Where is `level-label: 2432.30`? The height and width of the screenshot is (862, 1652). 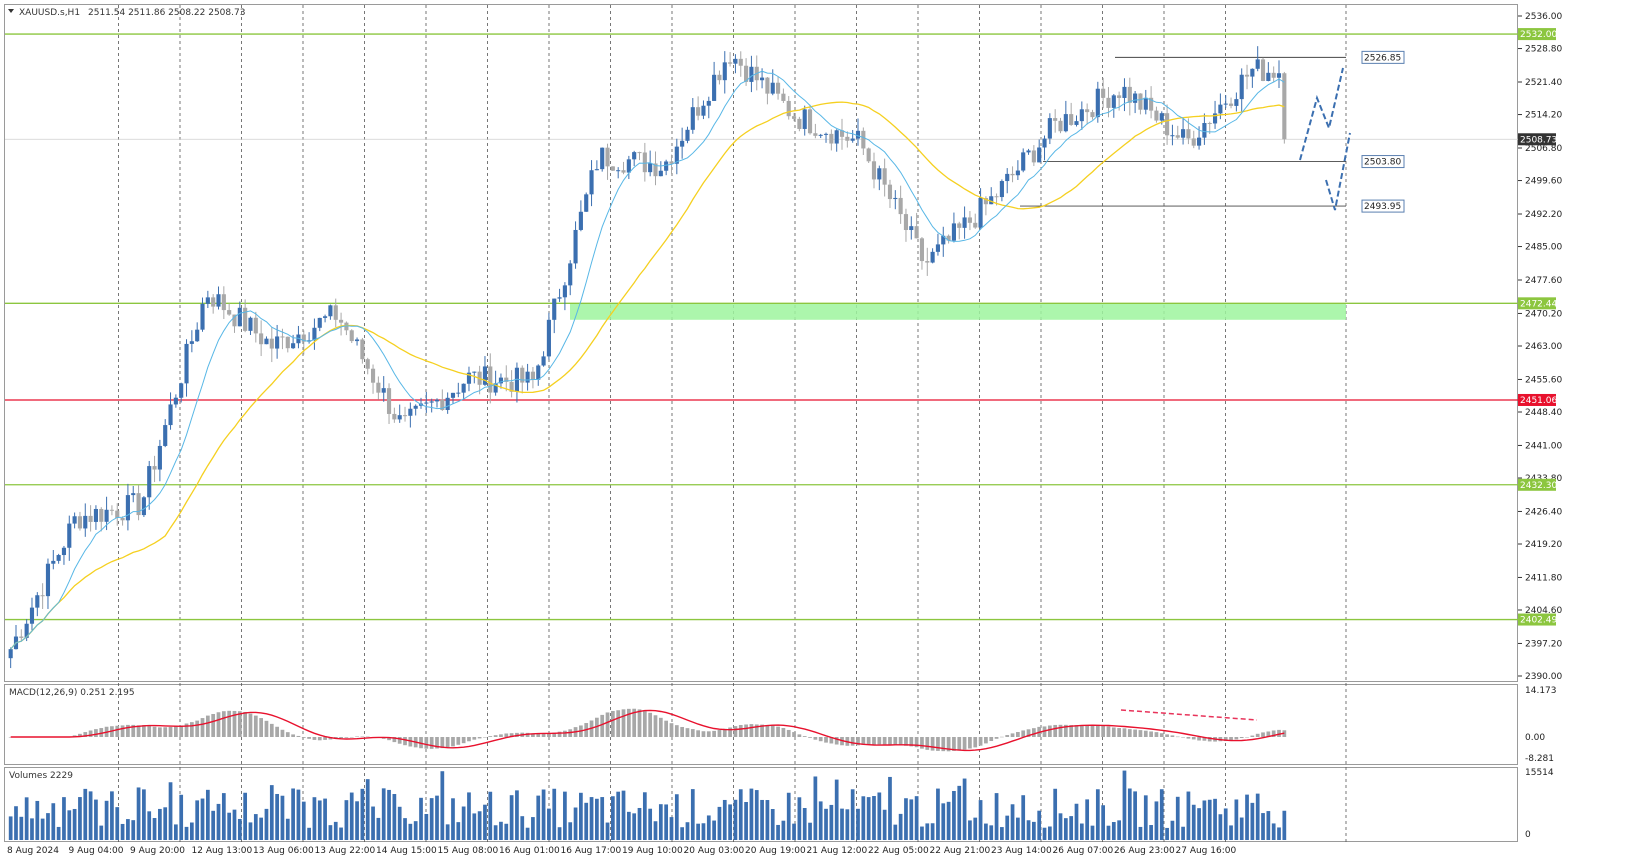
level-label: 2432.30 is located at coordinates (1538, 486).